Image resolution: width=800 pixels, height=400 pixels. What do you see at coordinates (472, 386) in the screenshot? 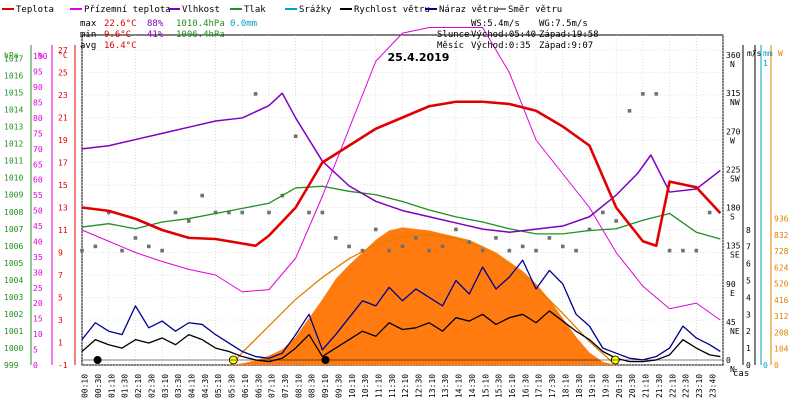
I see `x-tick-label: 14:30` at bounding box center [472, 386].